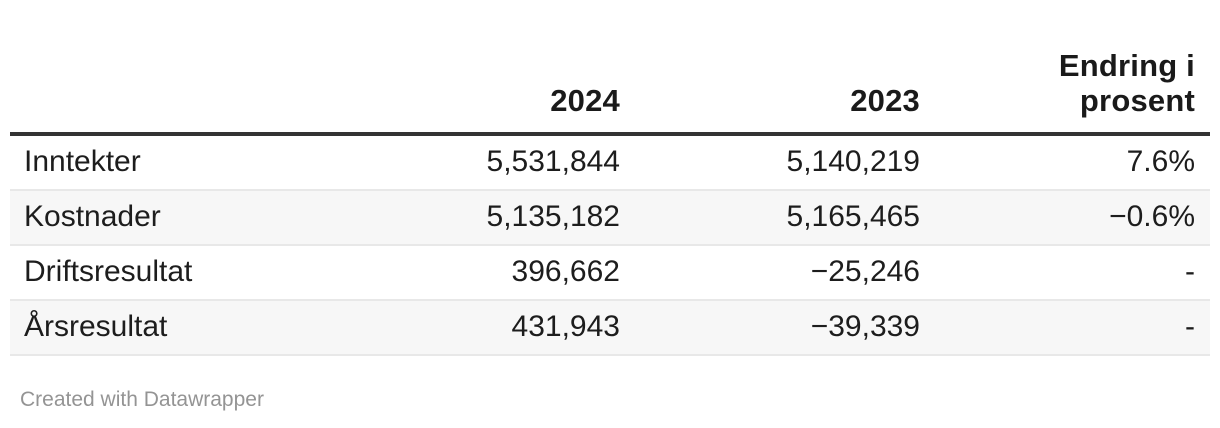 Image resolution: width=1220 pixels, height=428 pixels. What do you see at coordinates (770, 273) in the screenshot?
I see `cell-2023: −25,246` at bounding box center [770, 273].